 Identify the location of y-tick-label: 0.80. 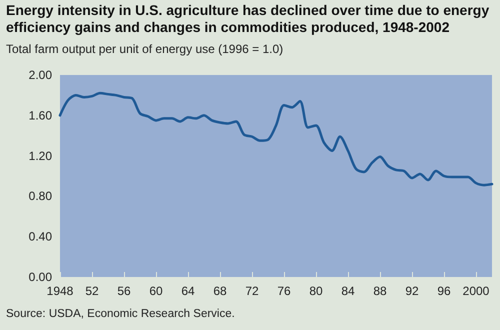
(40, 196).